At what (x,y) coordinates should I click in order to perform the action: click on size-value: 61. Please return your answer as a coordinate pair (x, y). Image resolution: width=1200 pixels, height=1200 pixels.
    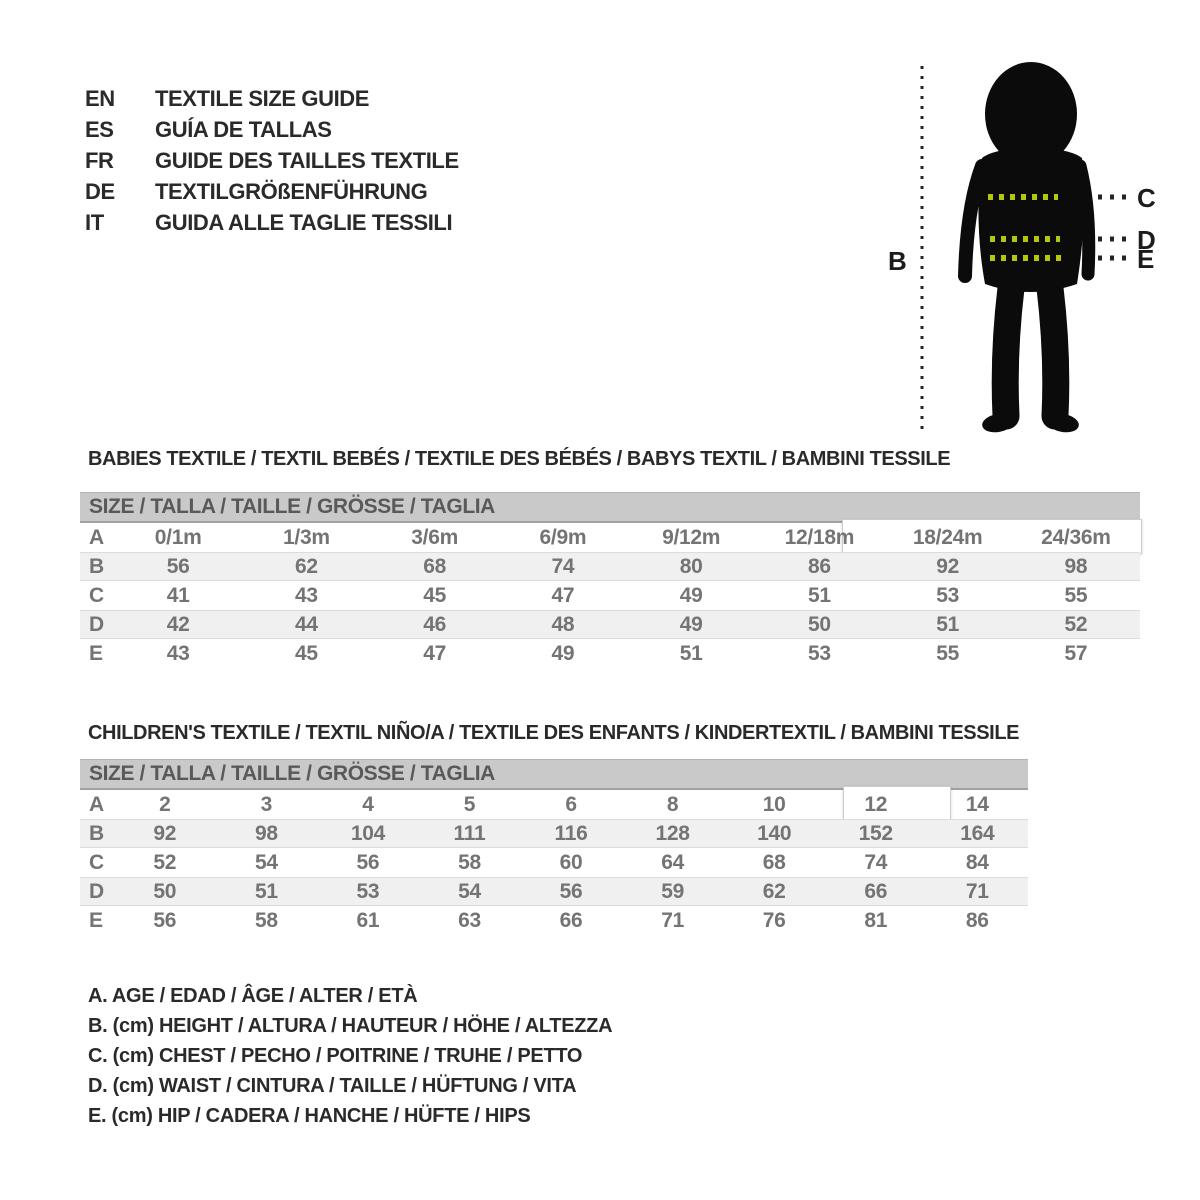
    Looking at the image, I should click on (368, 920).